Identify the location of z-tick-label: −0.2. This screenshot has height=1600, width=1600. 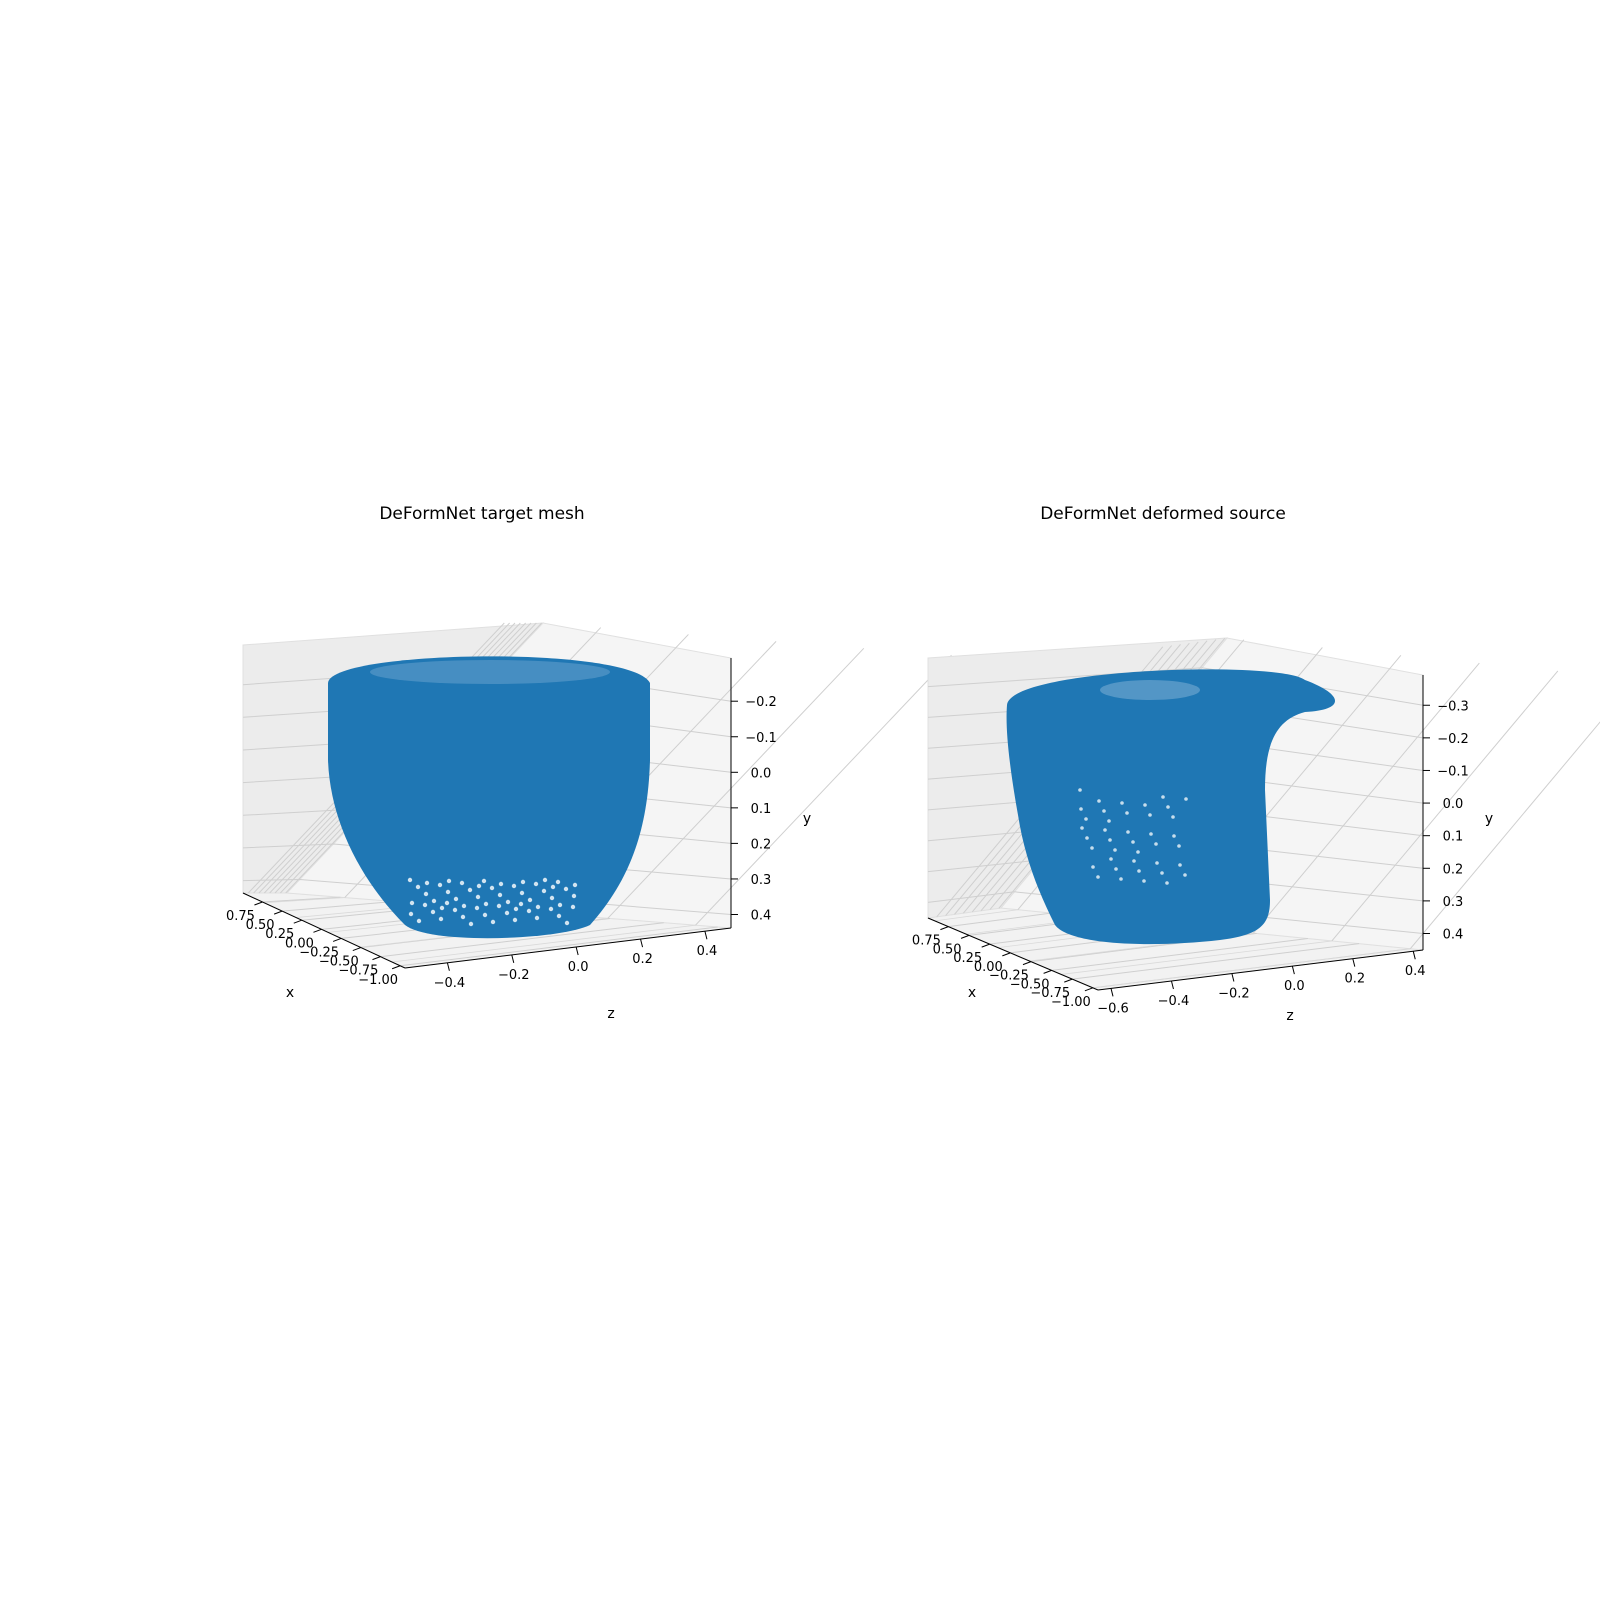
(514, 975).